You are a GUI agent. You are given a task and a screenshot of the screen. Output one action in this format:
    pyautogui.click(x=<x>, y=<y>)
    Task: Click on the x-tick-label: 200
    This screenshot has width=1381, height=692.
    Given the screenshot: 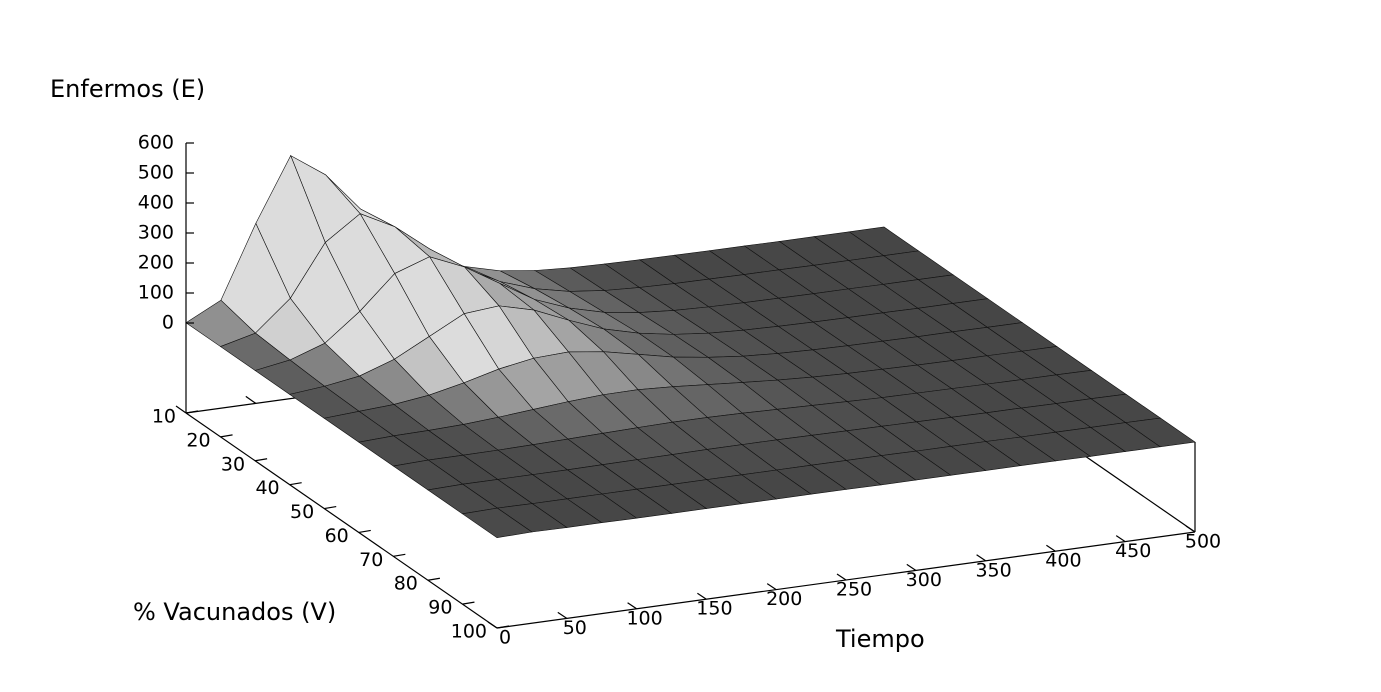 What is the action you would take?
    pyautogui.click(x=784, y=599)
    